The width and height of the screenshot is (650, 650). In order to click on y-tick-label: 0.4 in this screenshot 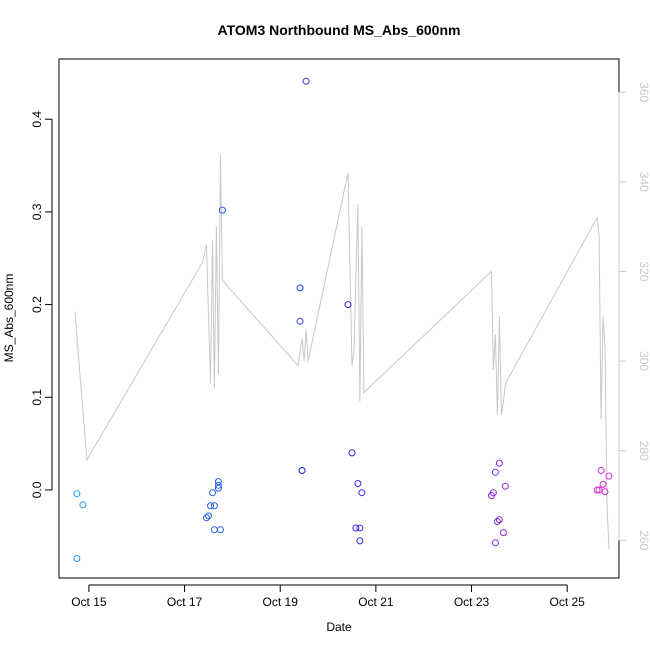, I will do `click(37, 119)`.